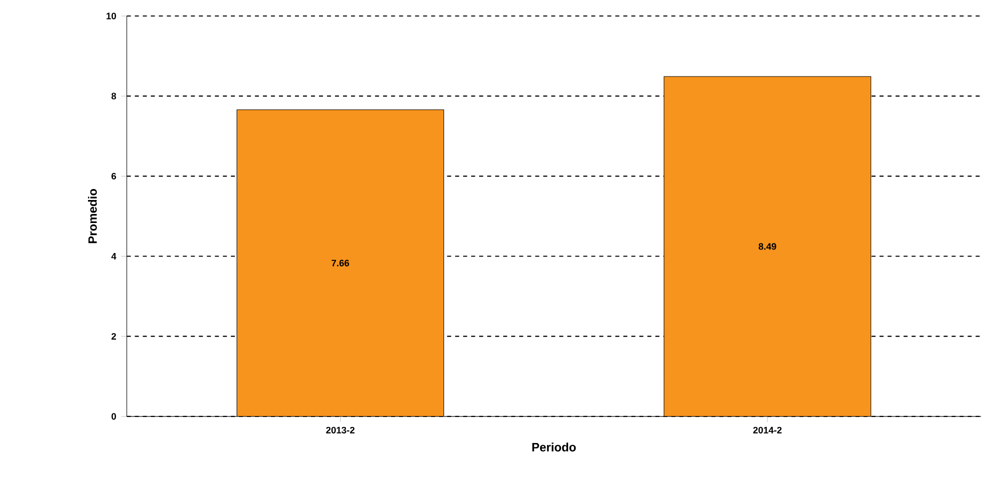  What do you see at coordinates (114, 176) in the screenshot?
I see `y-tick-label: 6` at bounding box center [114, 176].